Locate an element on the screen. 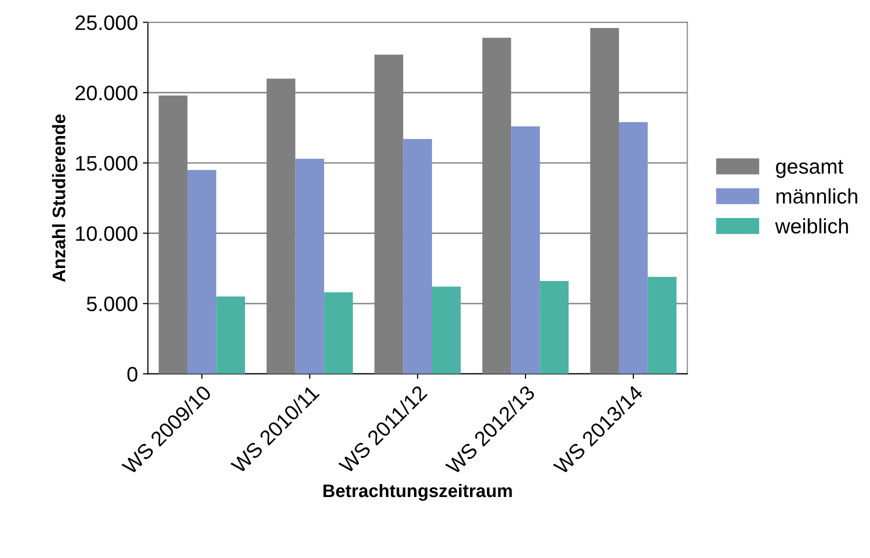  y-tick-label: 25.000 is located at coordinates (107, 22).